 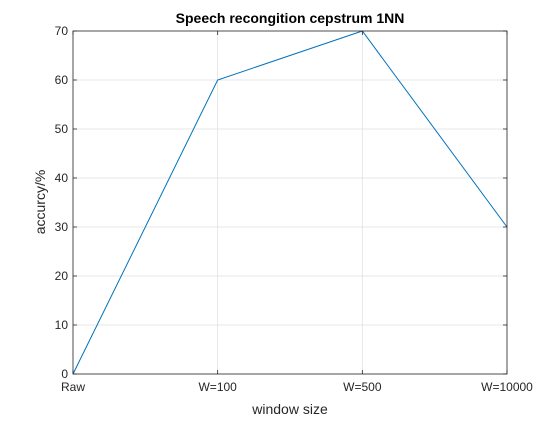 What do you see at coordinates (62, 325) in the screenshot?
I see `y-tick-label: 10` at bounding box center [62, 325].